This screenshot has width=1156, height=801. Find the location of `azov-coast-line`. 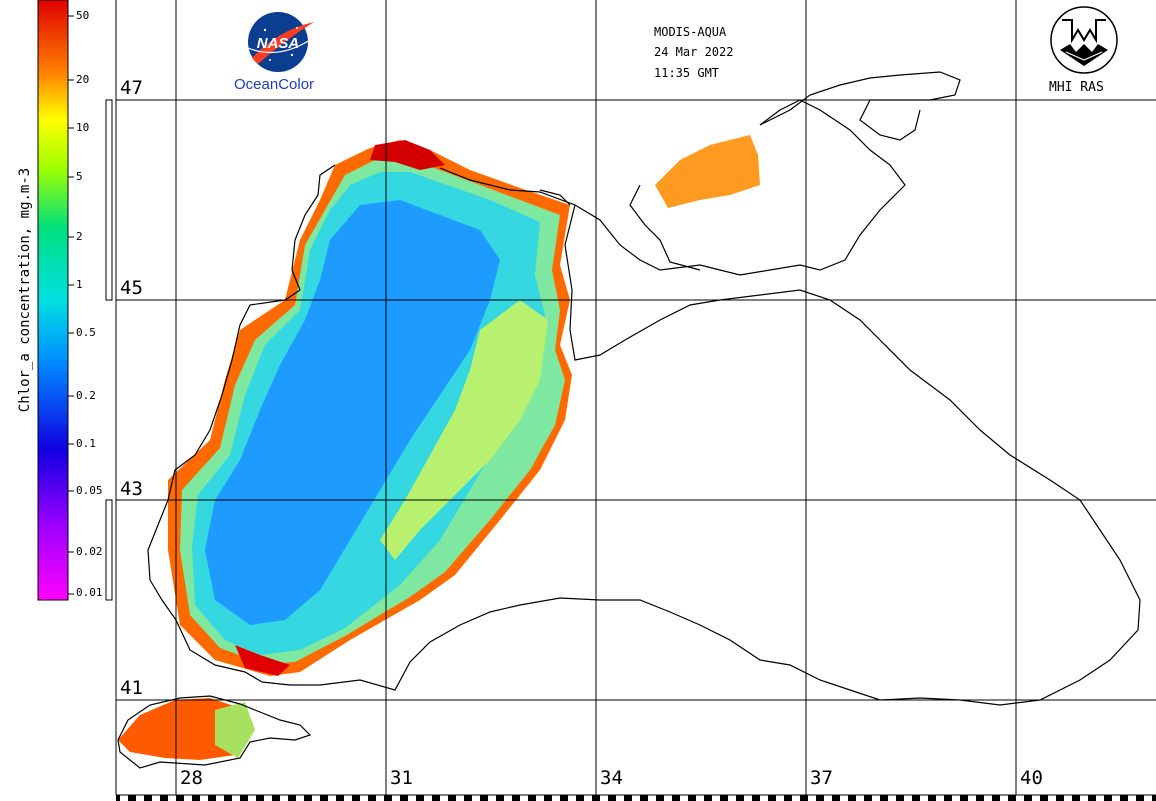

azov-coast-line is located at coordinates (860, 106).